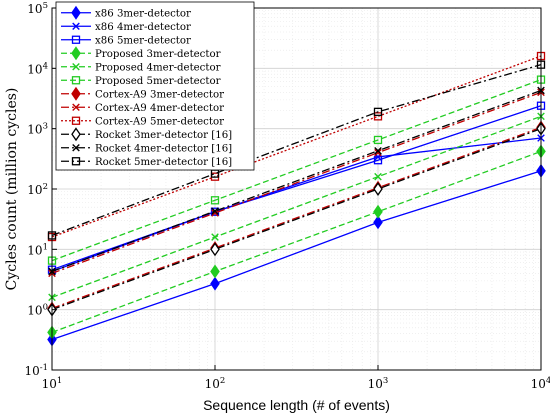  What do you see at coordinates (163, 162) in the screenshot?
I see `legend-label: Rocket 5mer-detector [16]` at bounding box center [163, 162].